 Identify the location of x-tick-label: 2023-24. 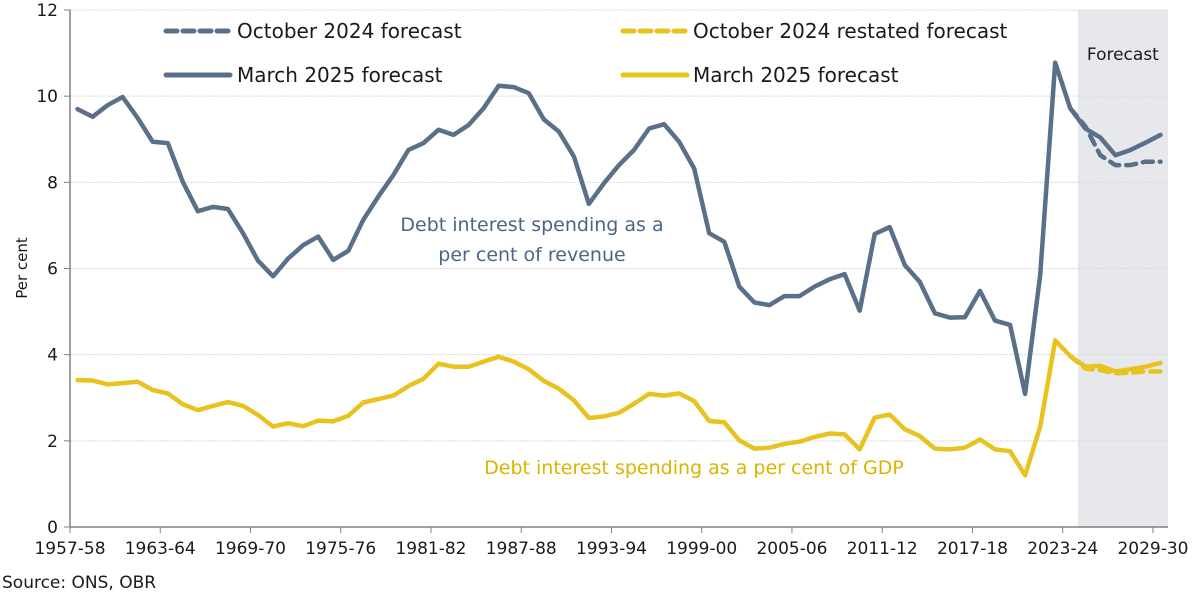
(1062, 549).